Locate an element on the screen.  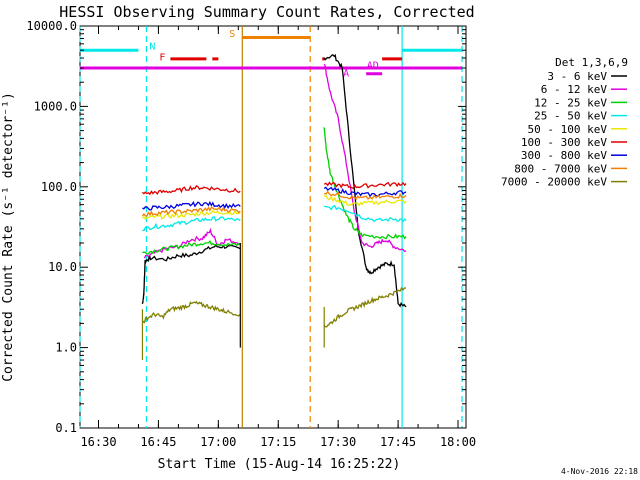
y-tick-label: 100.0 is located at coordinates (59, 187).